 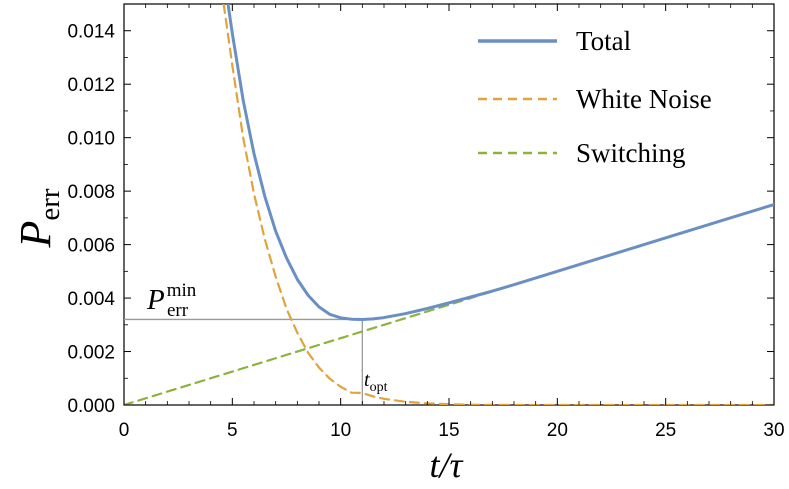 I want to click on legend-label-white-noise: White Noise, so click(x=644, y=99).